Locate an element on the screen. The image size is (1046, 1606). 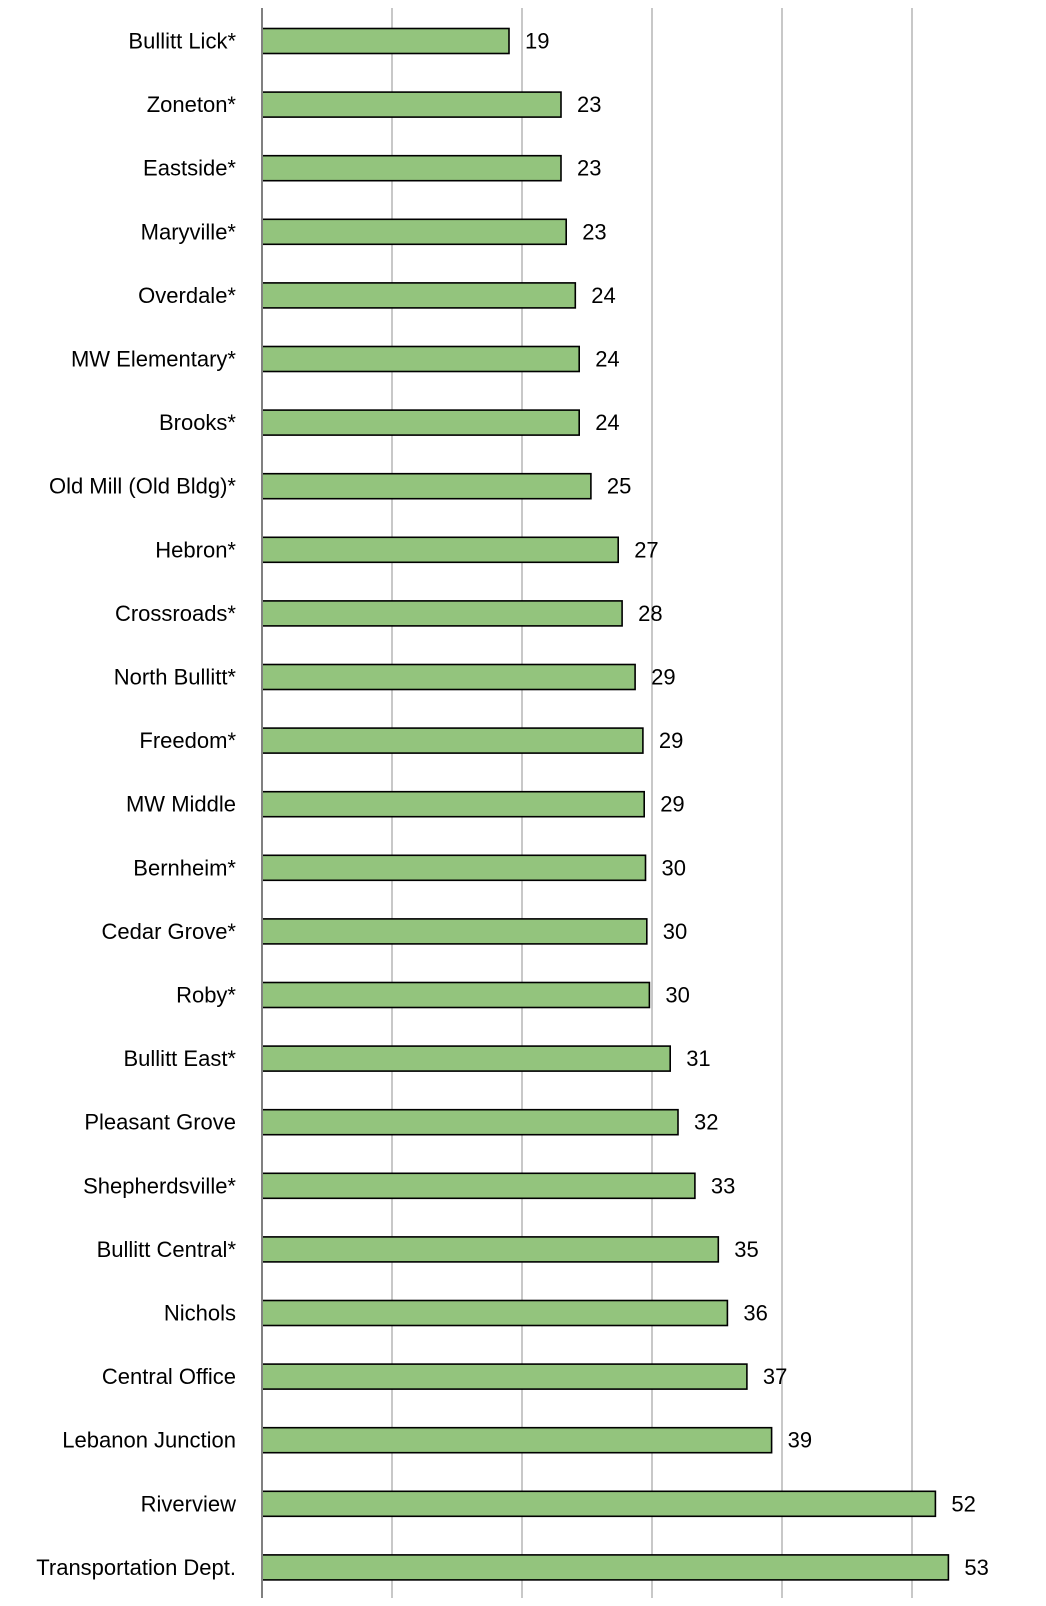
category-label: North Bullitt* is located at coordinates (175, 677).